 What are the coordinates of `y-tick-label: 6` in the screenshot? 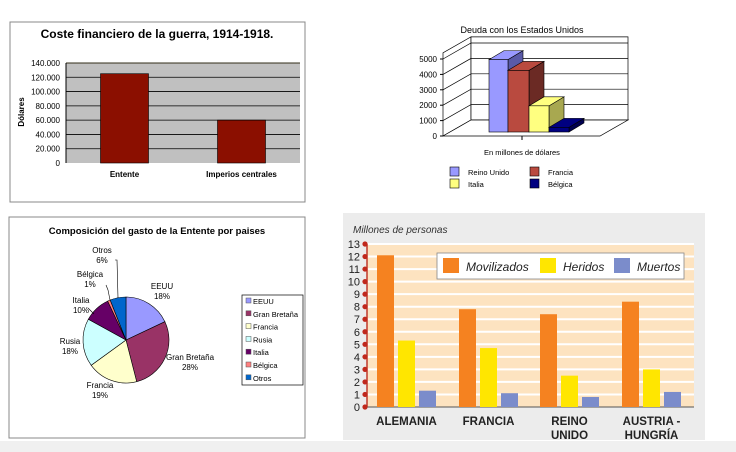 It's located at (357, 333).